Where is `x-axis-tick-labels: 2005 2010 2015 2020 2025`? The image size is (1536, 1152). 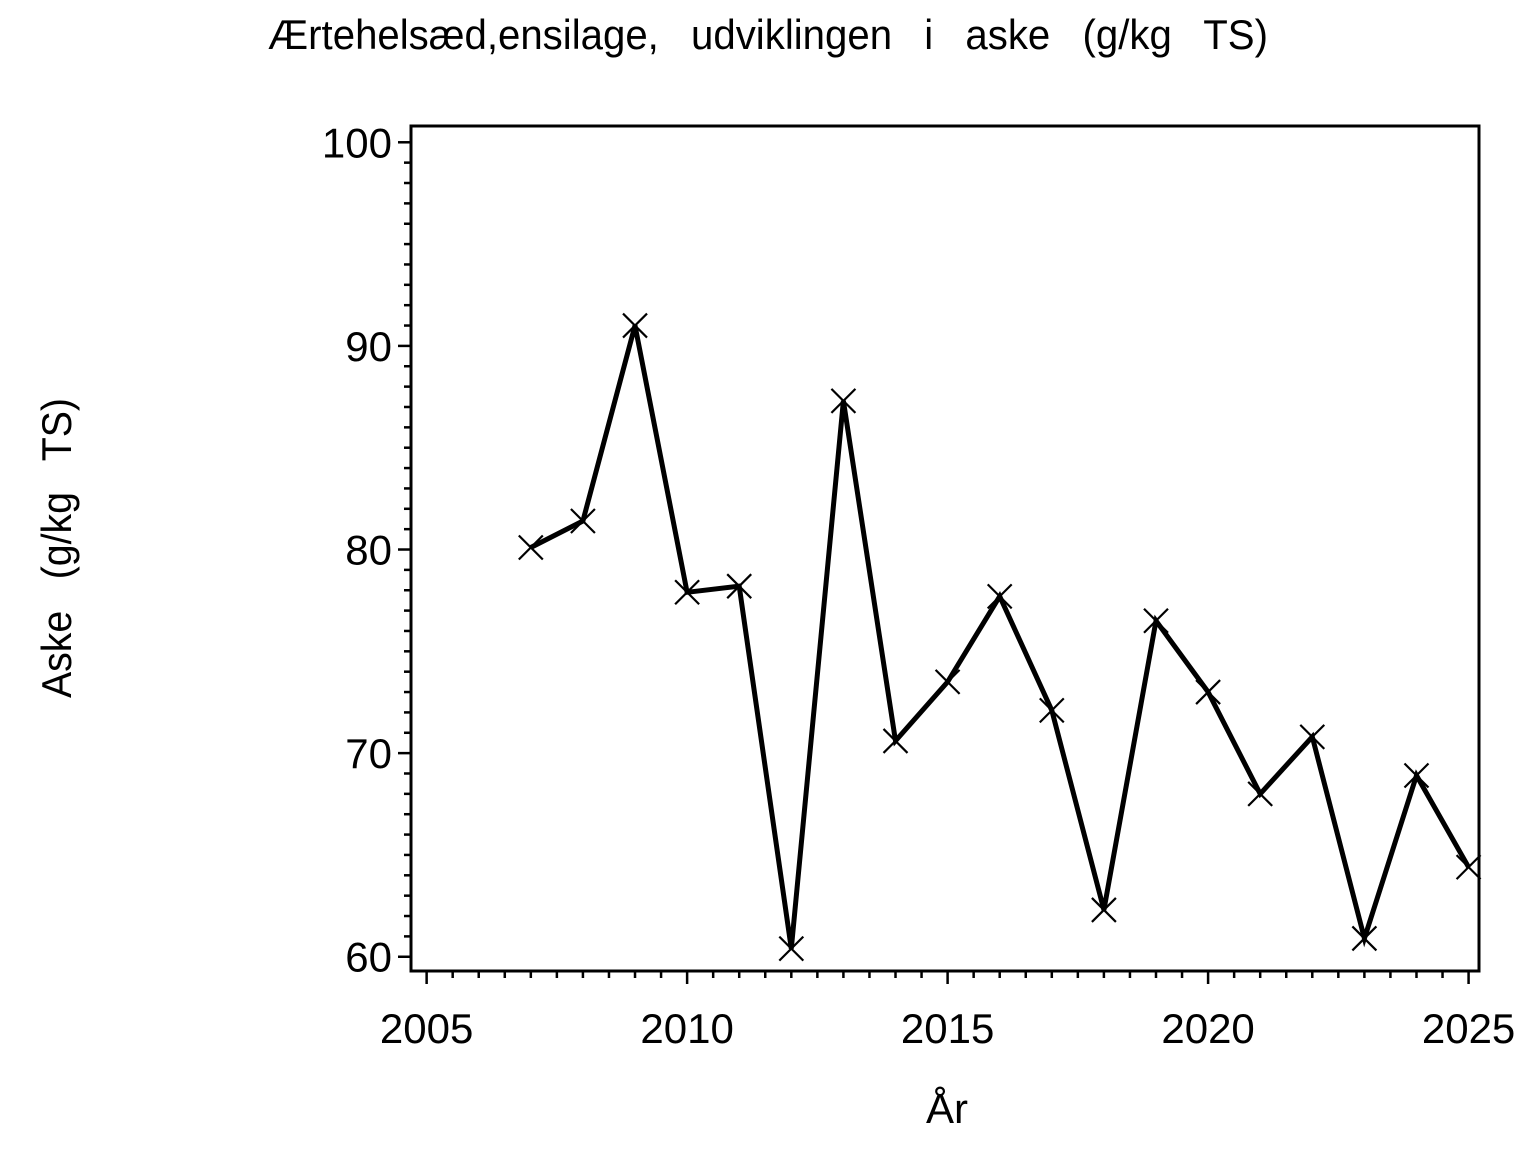
x-axis-tick-labels: 2005 2010 2015 2020 2025 is located at coordinates (947, 1028).